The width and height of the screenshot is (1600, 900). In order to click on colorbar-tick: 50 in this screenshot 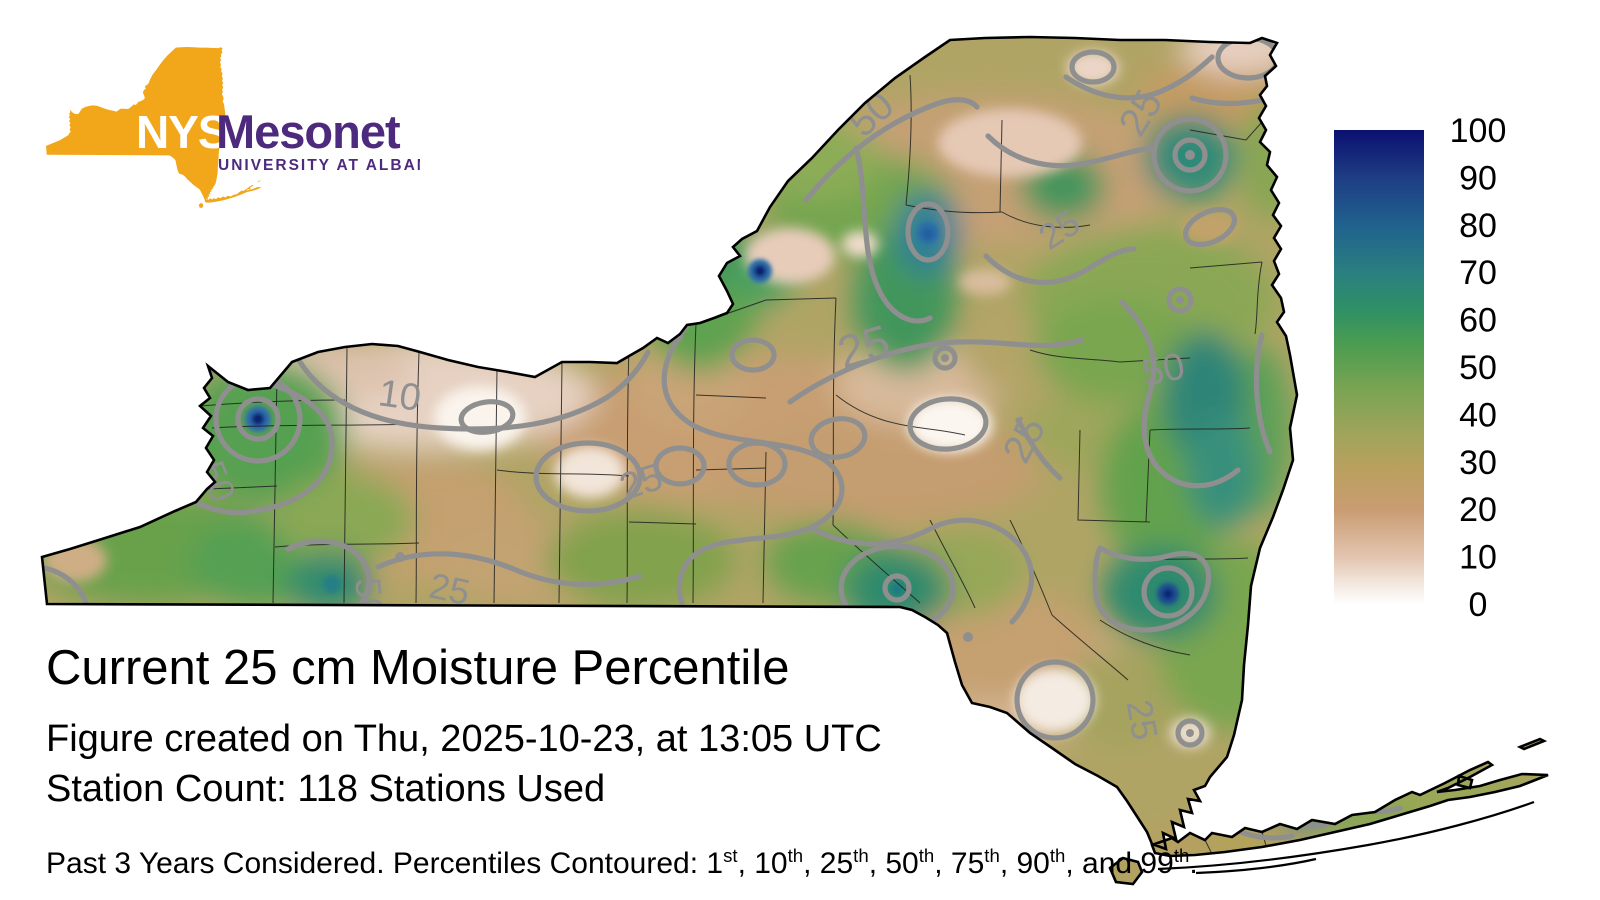, I will do `click(1478, 368)`.